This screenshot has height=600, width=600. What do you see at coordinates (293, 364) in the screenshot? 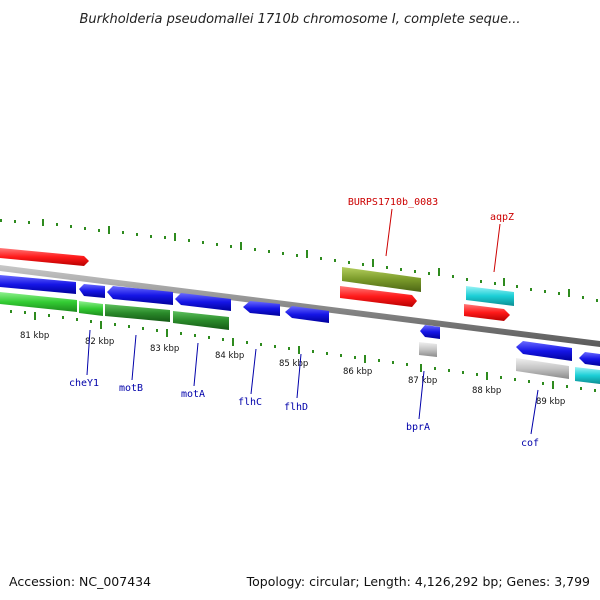
I see `kbp-label: 85 kbp` at bounding box center [293, 364].